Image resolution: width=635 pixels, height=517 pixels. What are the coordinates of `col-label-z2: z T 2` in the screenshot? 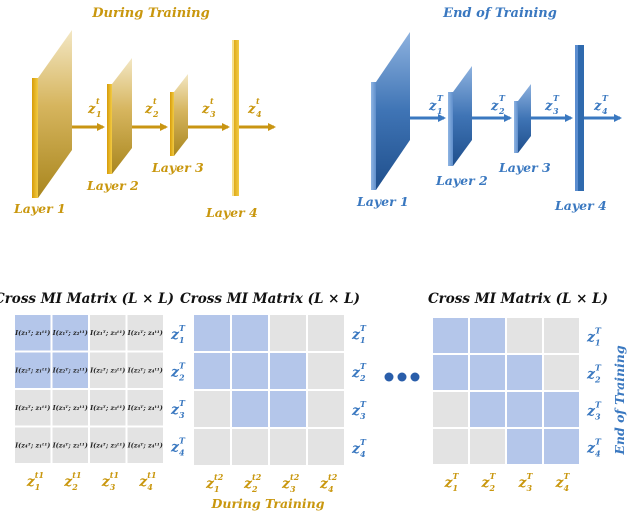 It's located at (489, 482).